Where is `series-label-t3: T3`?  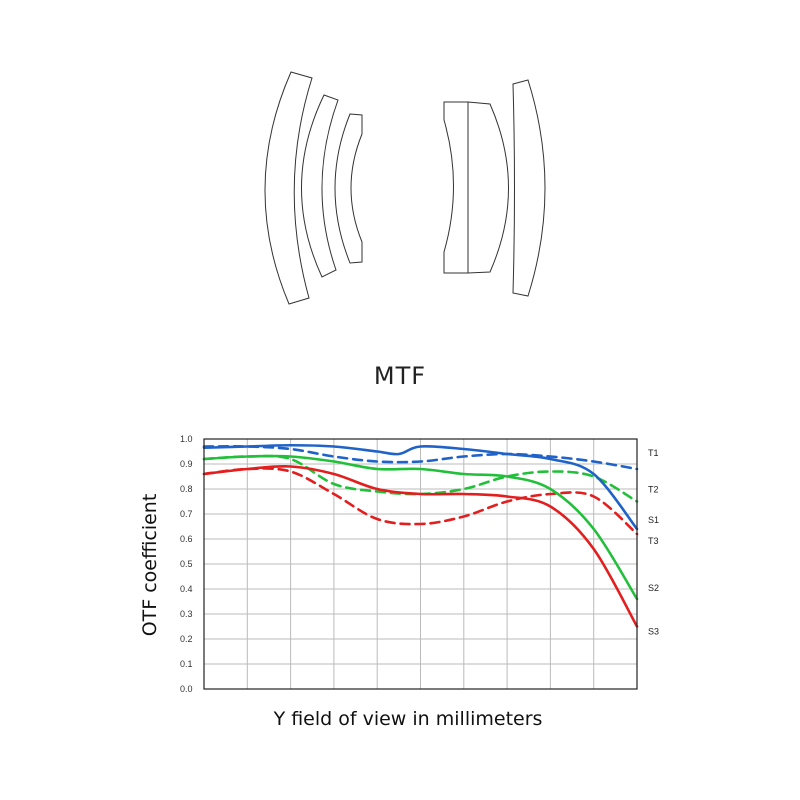 series-label-t3: T3 is located at coordinates (653, 541).